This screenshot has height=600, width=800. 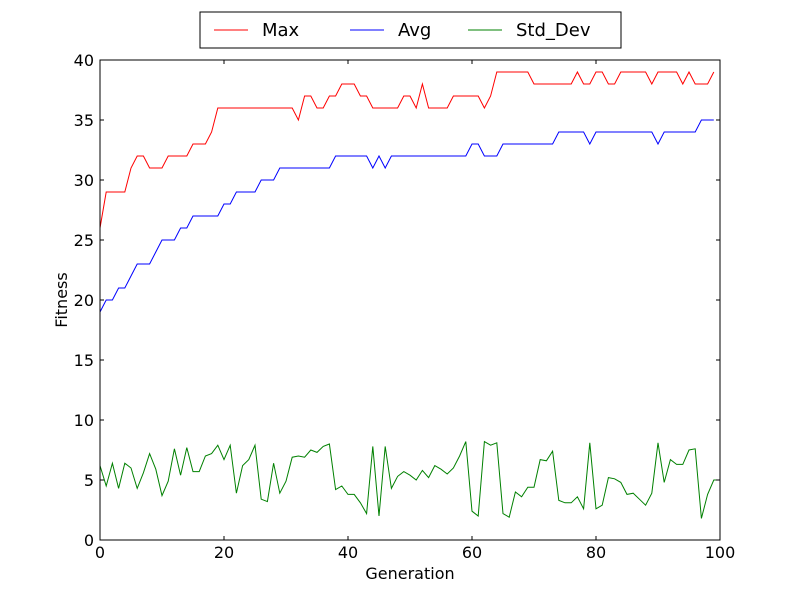 What do you see at coordinates (224, 552) in the screenshot?
I see `x-tick-label: 20` at bounding box center [224, 552].